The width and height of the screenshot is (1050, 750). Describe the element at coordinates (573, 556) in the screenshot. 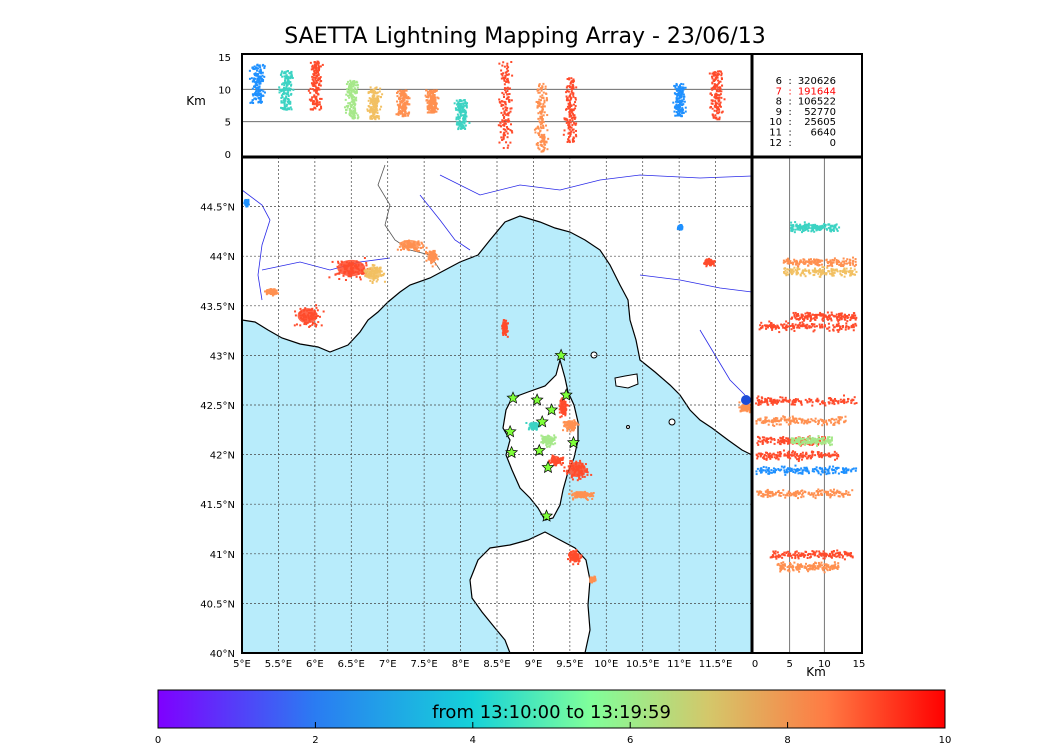

I see `map-cluster-core` at that location.